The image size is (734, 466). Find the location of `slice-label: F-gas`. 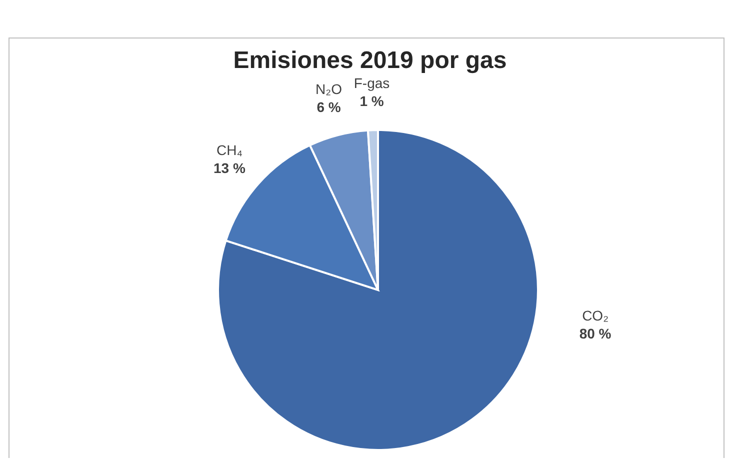

slice-label: F-gas is located at coordinates (372, 83).